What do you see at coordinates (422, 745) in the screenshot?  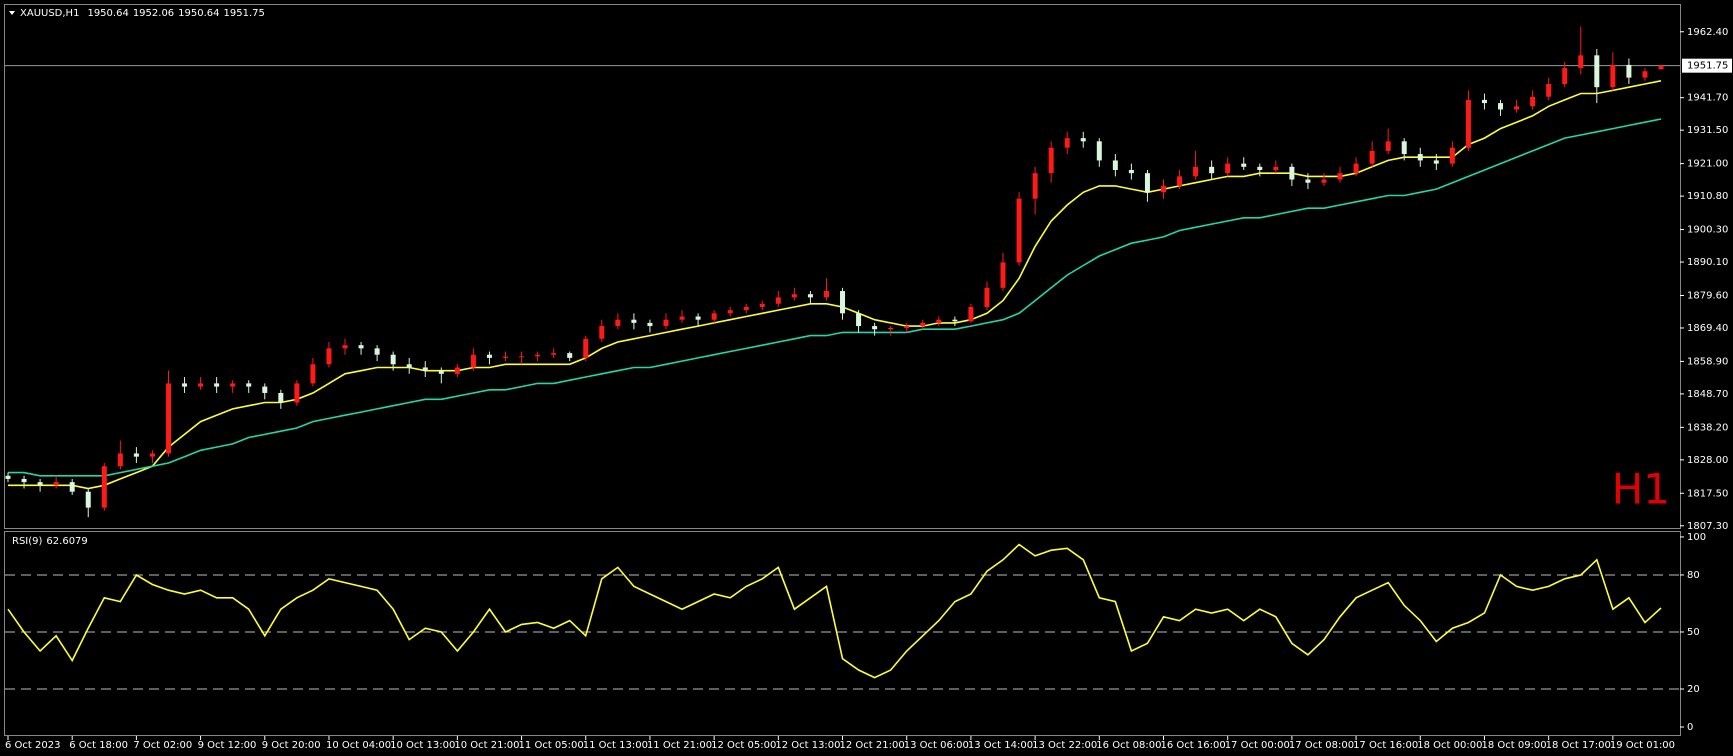 I see `x-tick-label: 10 Oct 13:00` at bounding box center [422, 745].